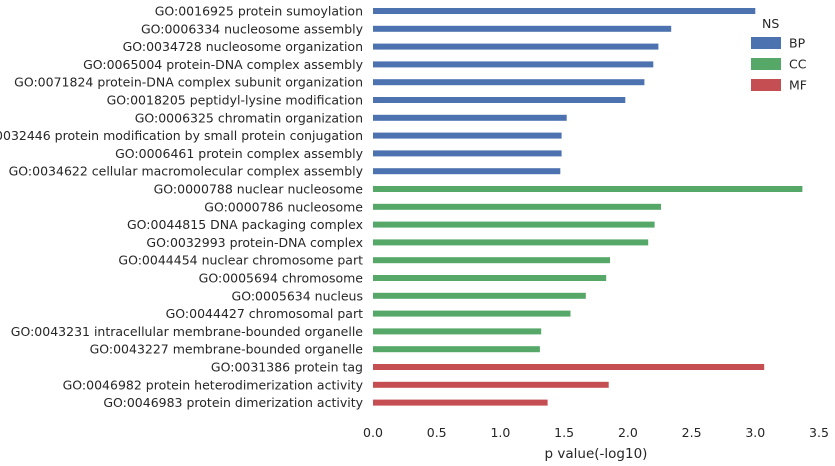  What do you see at coordinates (281, 278) in the screenshot?
I see `category-label: GO:0005694 chromosome` at bounding box center [281, 278].